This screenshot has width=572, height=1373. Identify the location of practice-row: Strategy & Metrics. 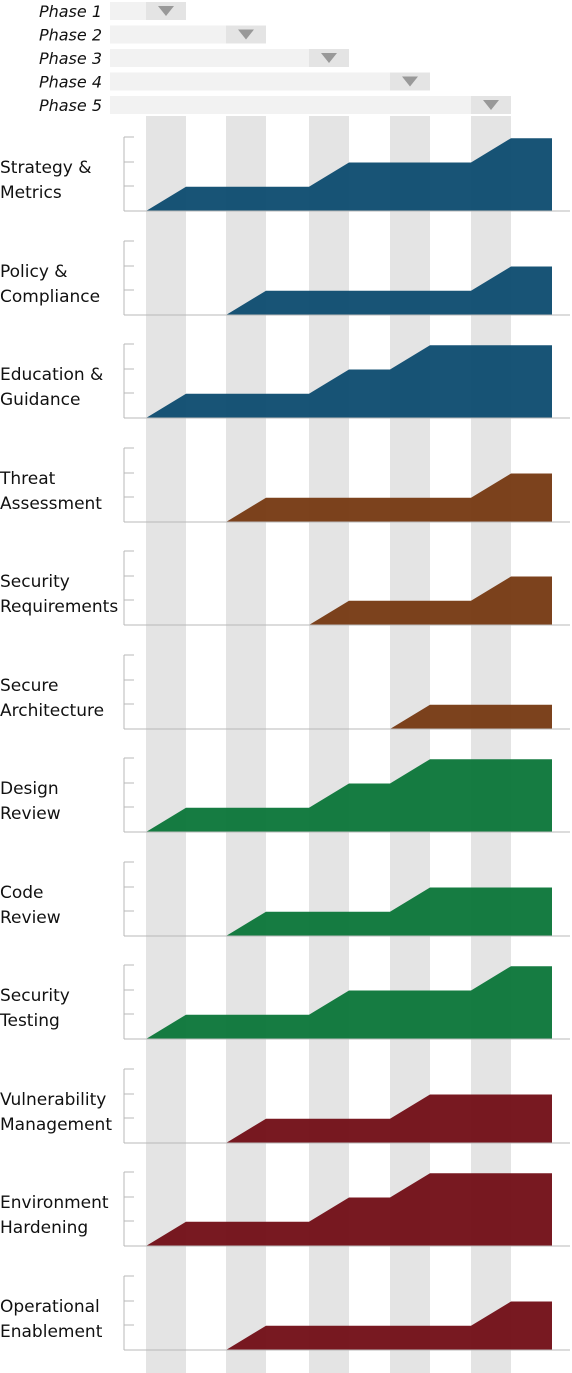
(285, 174).